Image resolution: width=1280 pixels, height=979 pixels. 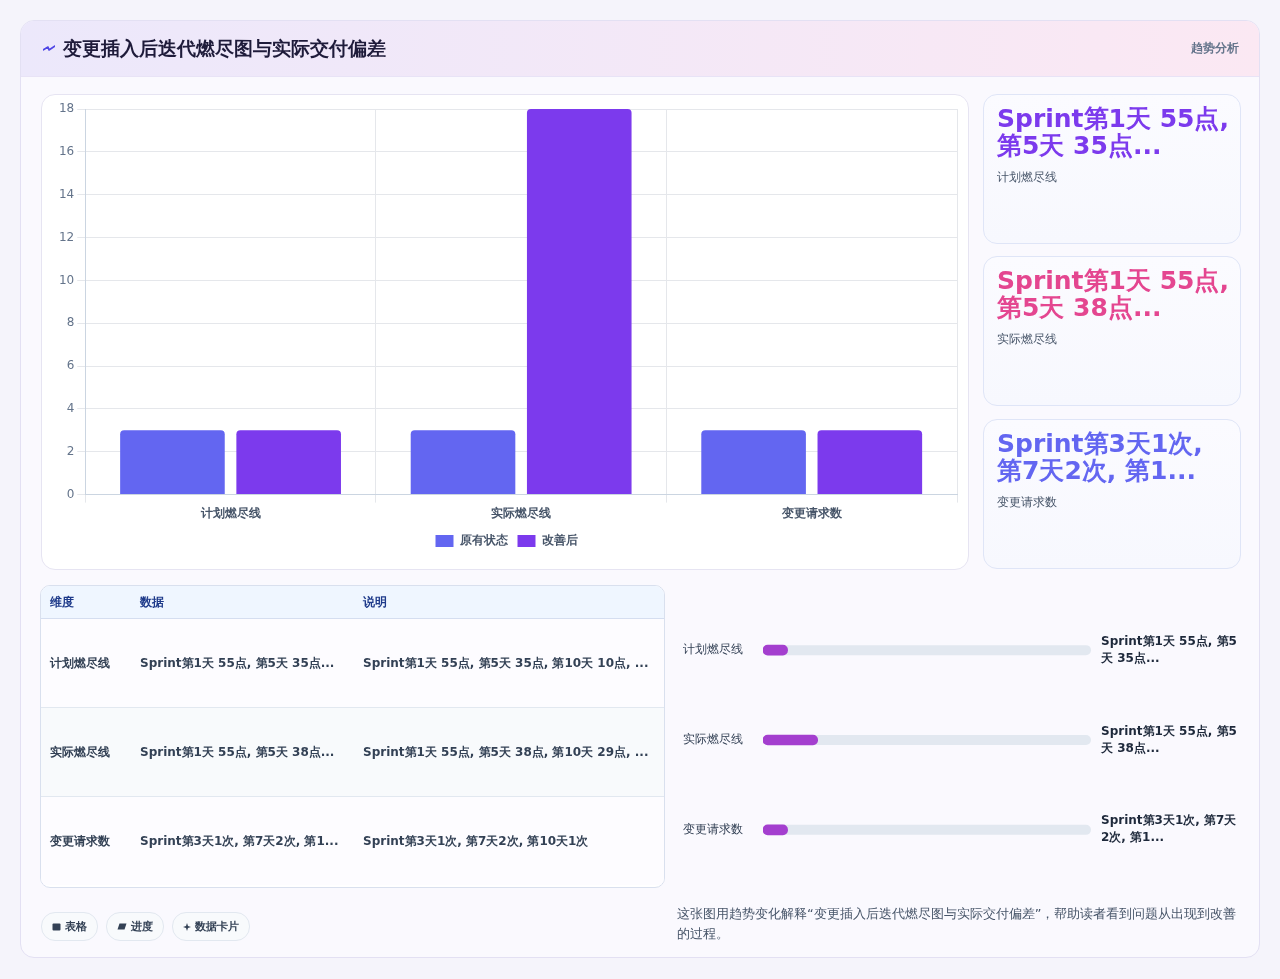 I want to click on text: 实际燃尽线, so click(x=1027, y=339).